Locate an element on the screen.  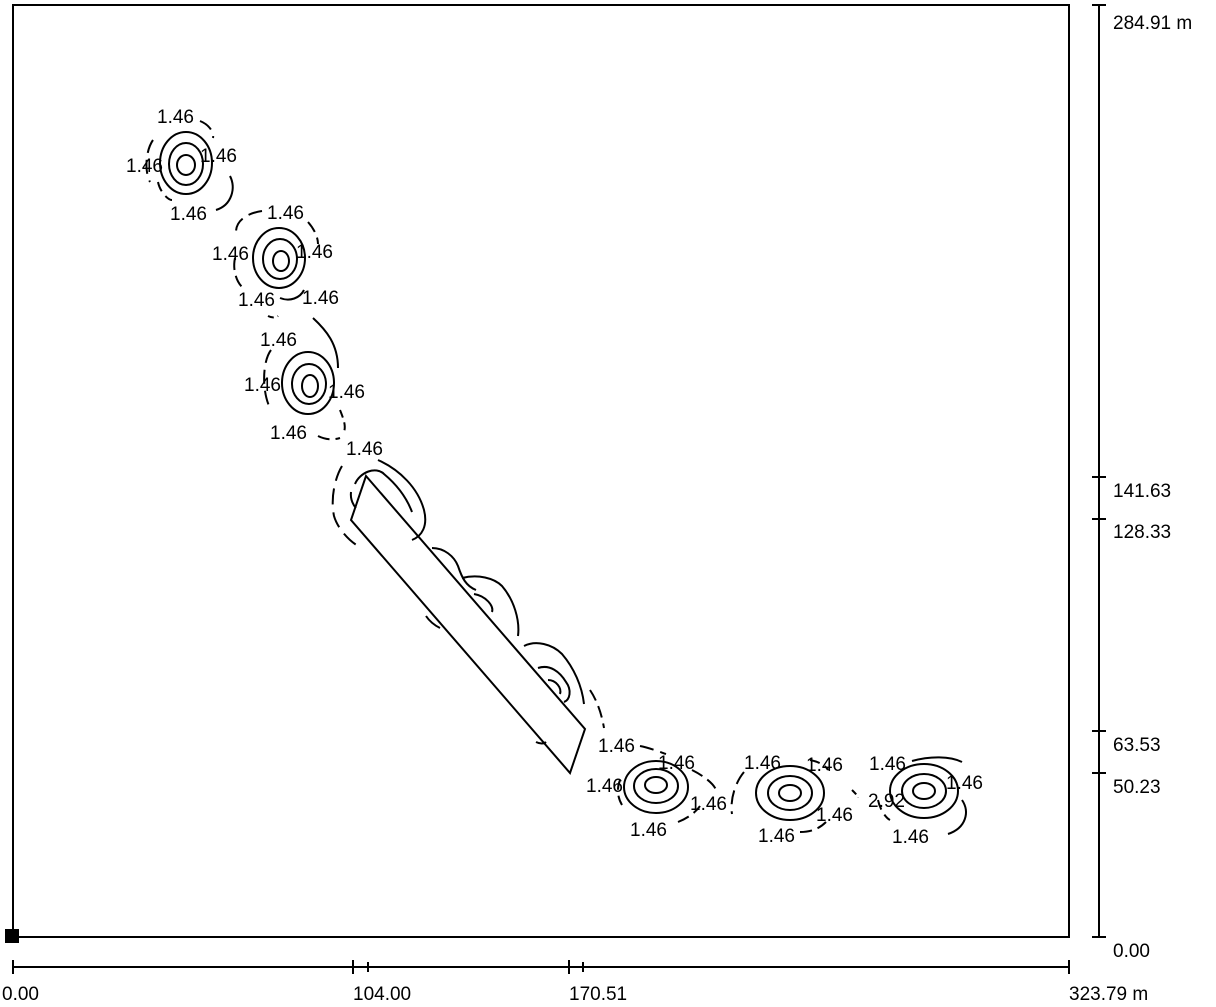
x-tick-label: 0.00 is located at coordinates (20, 994).